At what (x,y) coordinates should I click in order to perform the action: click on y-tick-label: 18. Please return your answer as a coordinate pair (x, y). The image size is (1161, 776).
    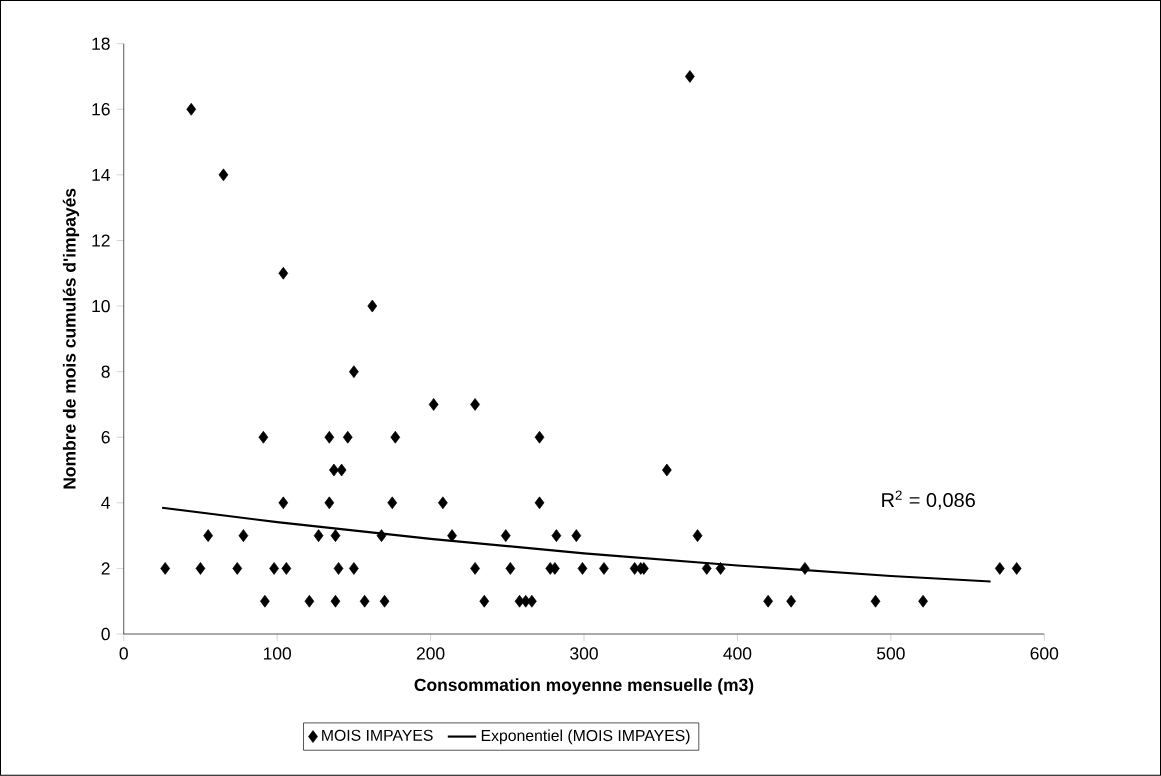
    Looking at the image, I should click on (101, 43).